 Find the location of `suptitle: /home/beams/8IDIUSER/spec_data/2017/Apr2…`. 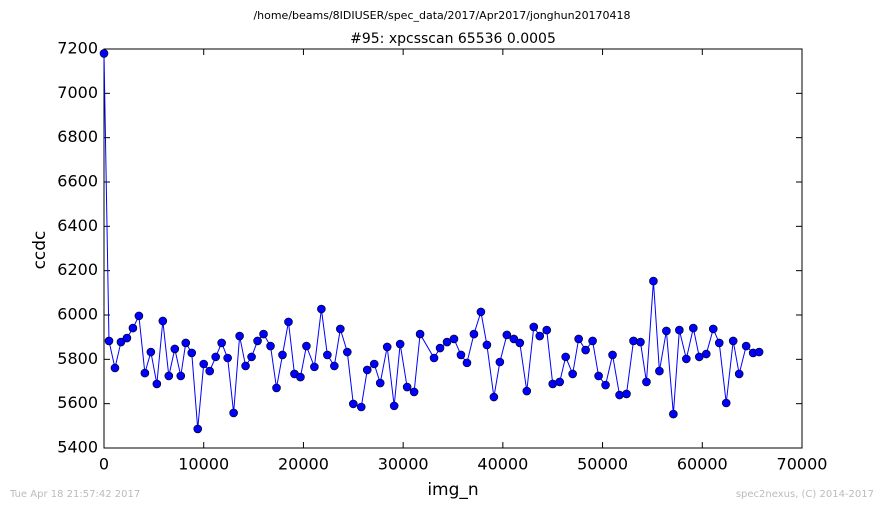

suptitle: /home/beams/8IDIUSER/spec_data/2017/Apr2… is located at coordinates (441, 15).